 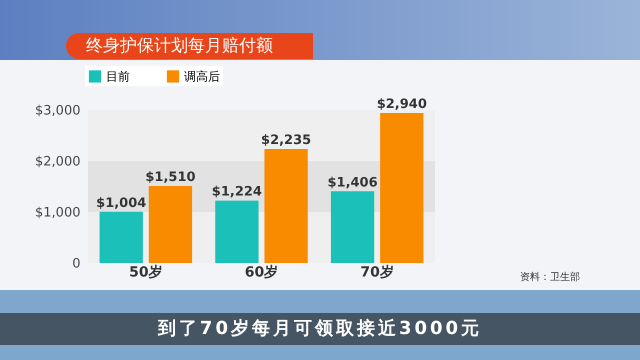 I want to click on data-label: $2,235, so click(x=286, y=140).